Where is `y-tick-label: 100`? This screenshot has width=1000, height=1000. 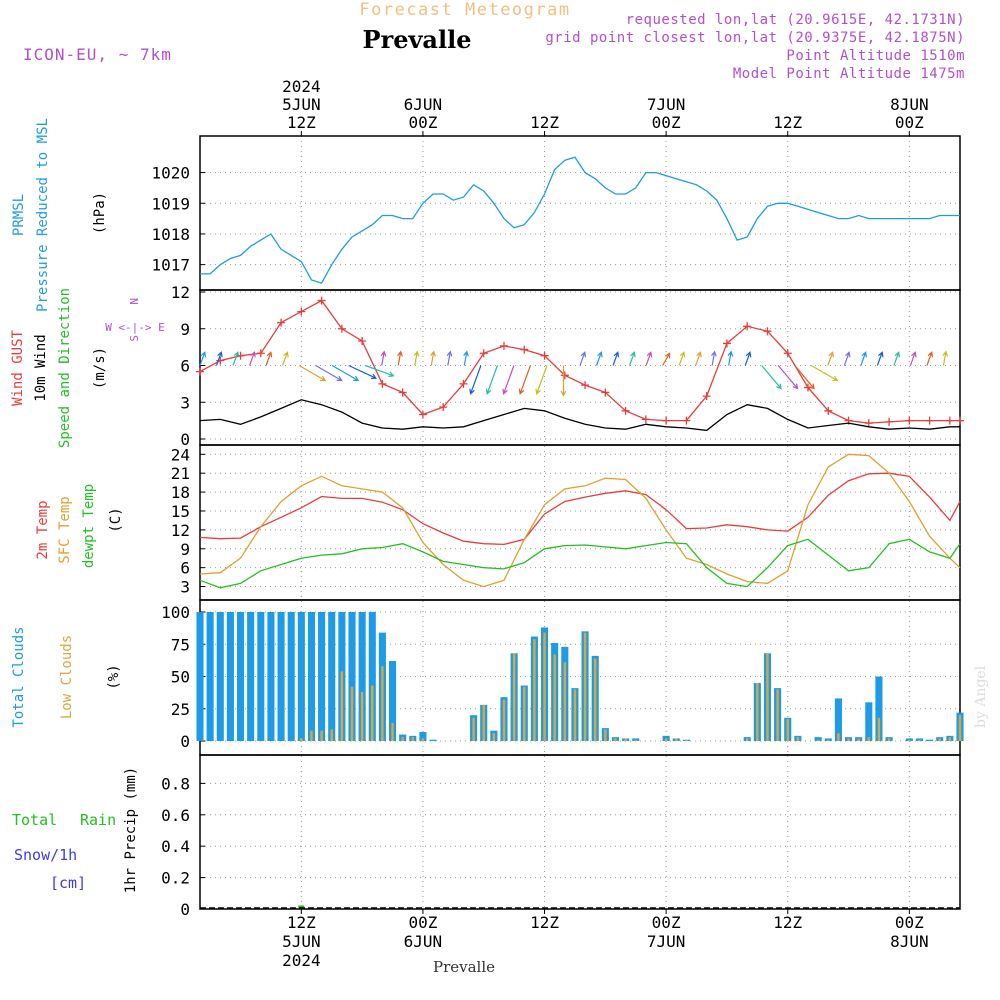 y-tick-label: 100 is located at coordinates (175, 612).